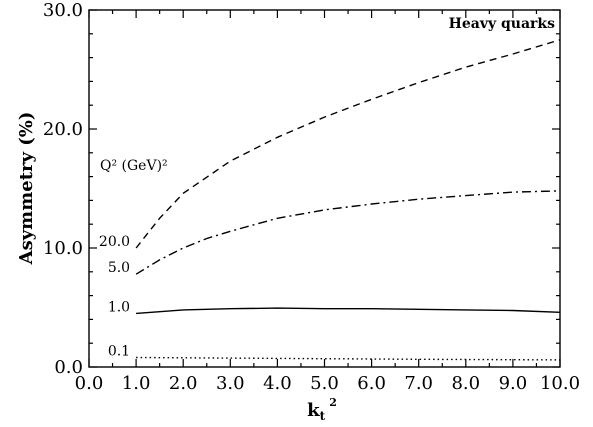 This screenshot has height=427, width=593. I want to click on x-axis-title-sup: 2, so click(333, 402).